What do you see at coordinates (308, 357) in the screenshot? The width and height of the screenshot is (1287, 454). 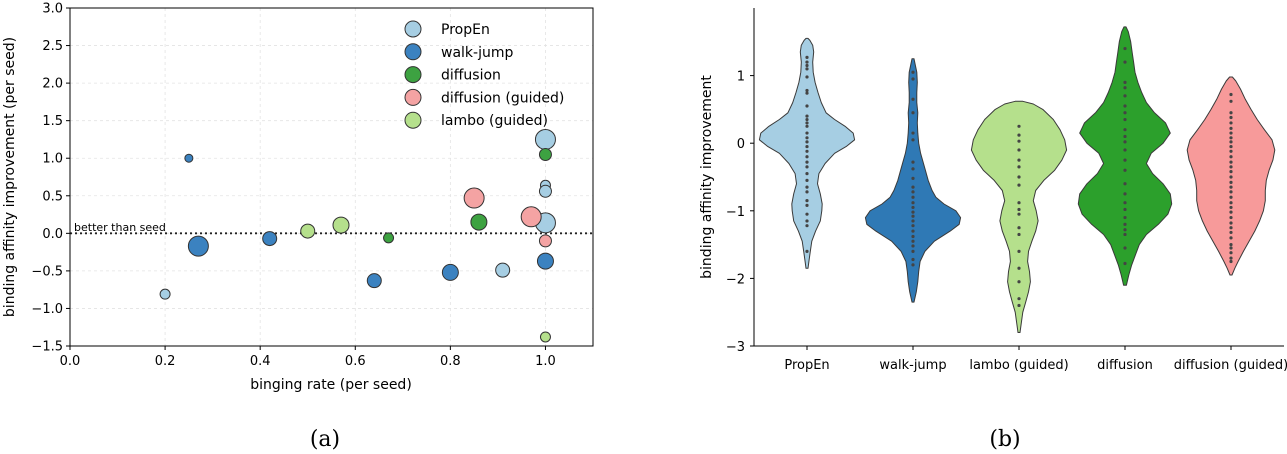 I see `scatter-x-ticks: 0.0 0.2 0.4 0.6 0.8 1.0` at bounding box center [308, 357].